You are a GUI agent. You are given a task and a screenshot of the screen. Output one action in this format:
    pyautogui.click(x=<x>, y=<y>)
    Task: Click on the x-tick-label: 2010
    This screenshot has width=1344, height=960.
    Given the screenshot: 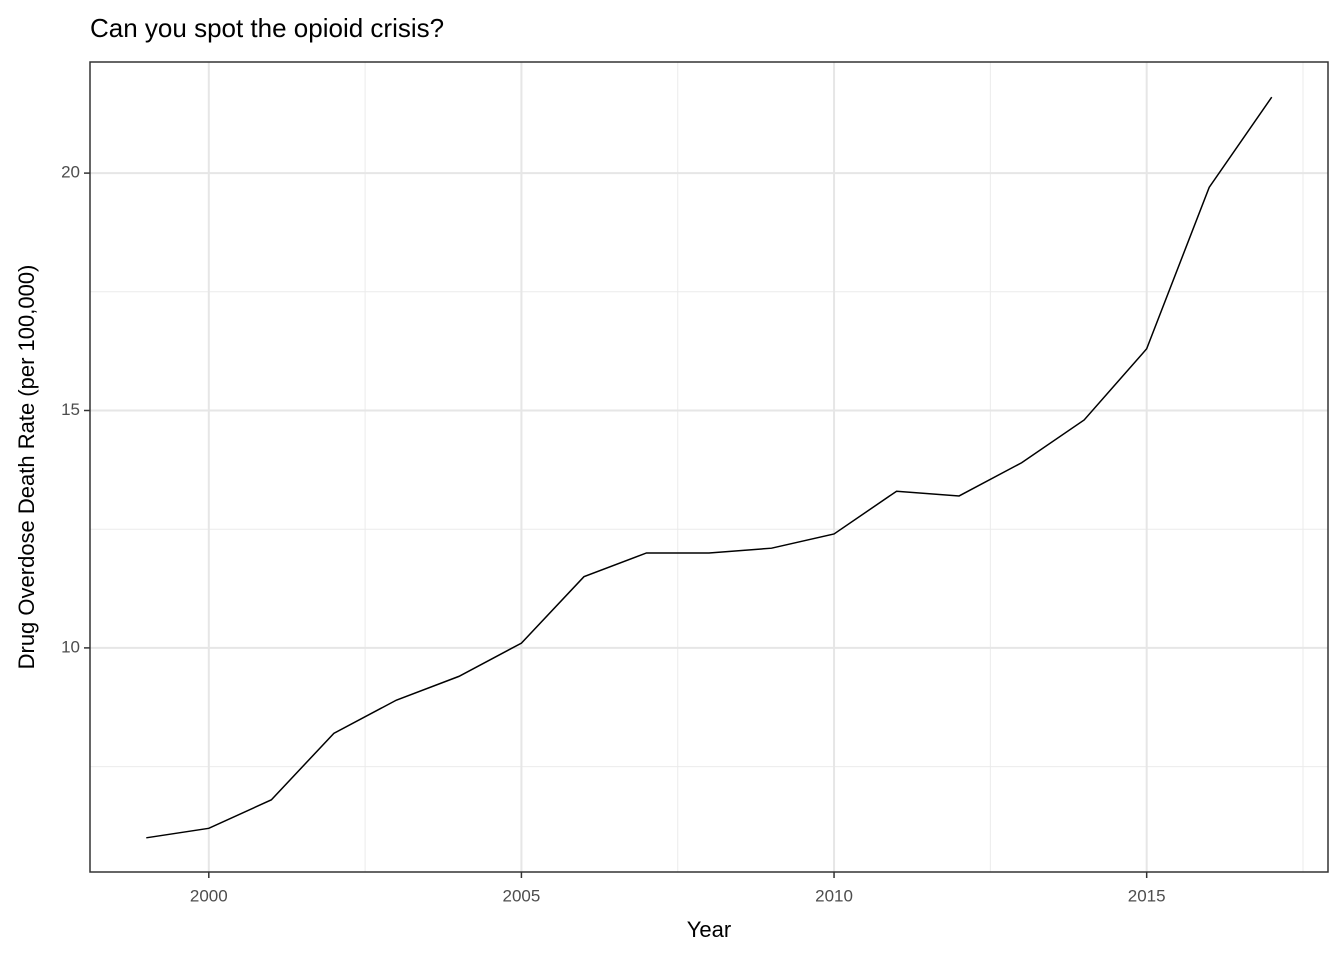 What is the action you would take?
    pyautogui.click(x=834, y=895)
    